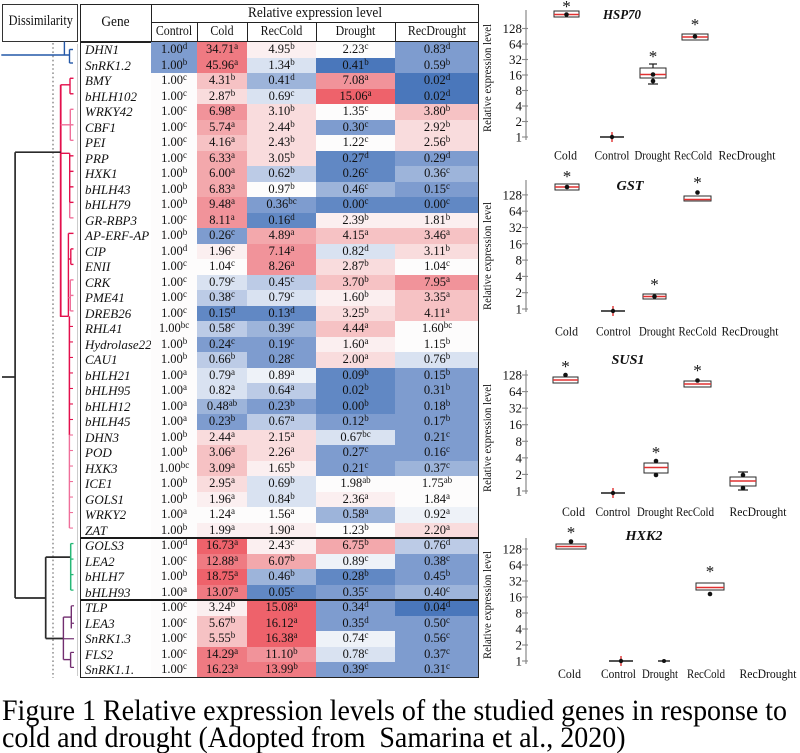  What do you see at coordinates (628, 360) in the screenshot?
I see `svg-text: SUS1` at bounding box center [628, 360].